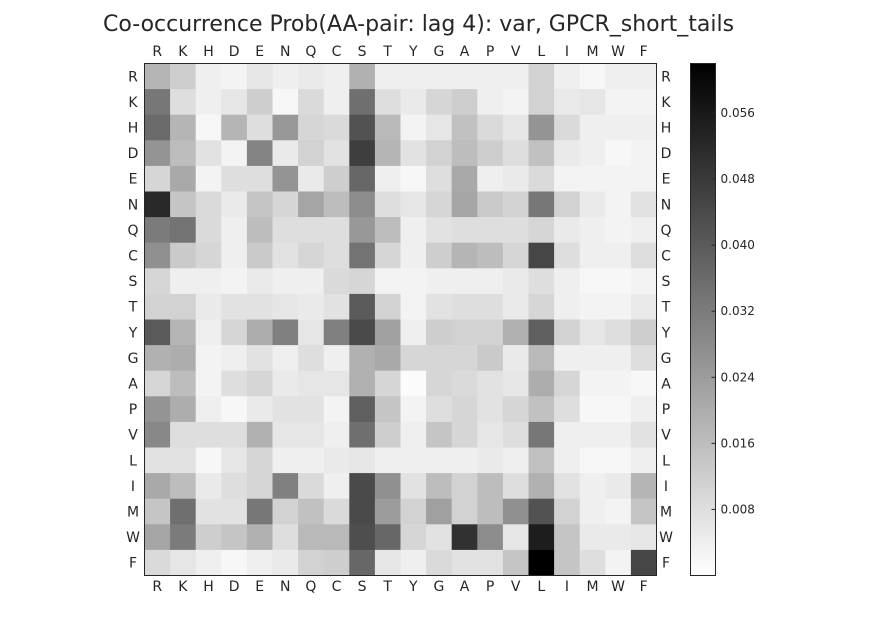 The image size is (880, 640). I want to click on heatmap-cell-G-F, so click(643, 358).